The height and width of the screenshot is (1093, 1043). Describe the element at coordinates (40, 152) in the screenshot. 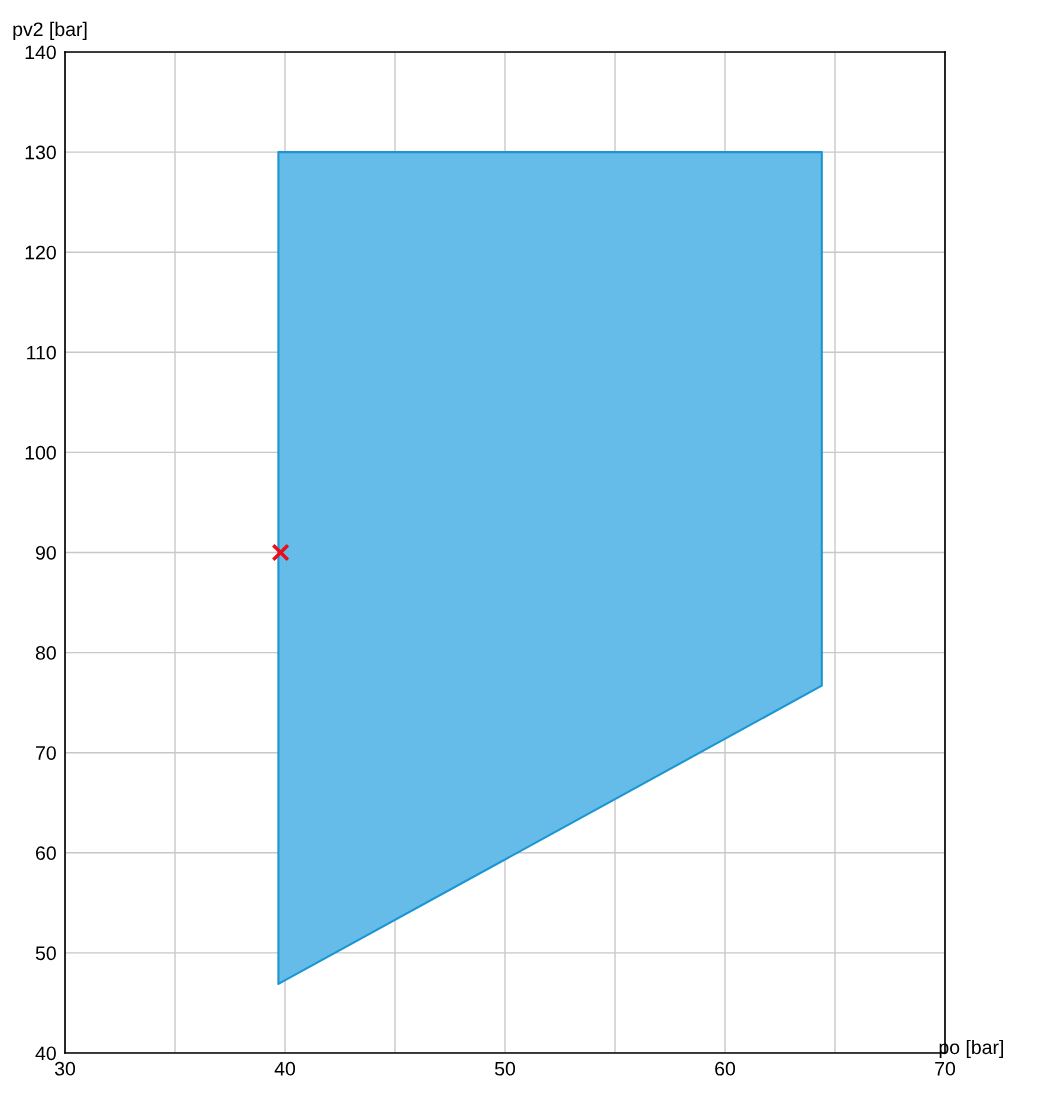

I see `y-tick-label: 130` at that location.